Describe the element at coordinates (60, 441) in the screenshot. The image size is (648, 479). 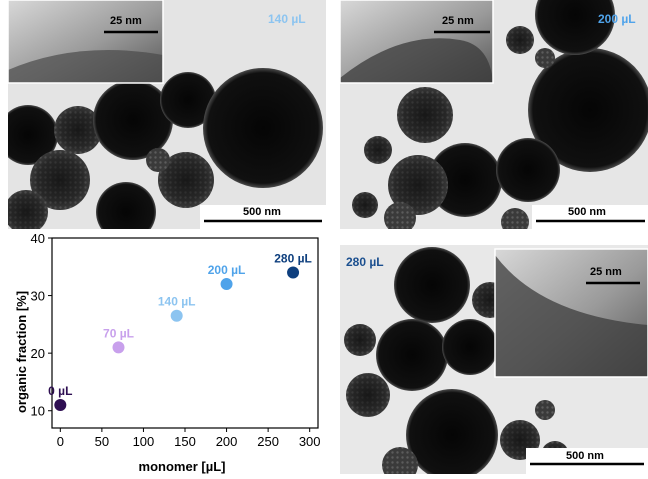
I see `x-tick-label: 0` at that location.